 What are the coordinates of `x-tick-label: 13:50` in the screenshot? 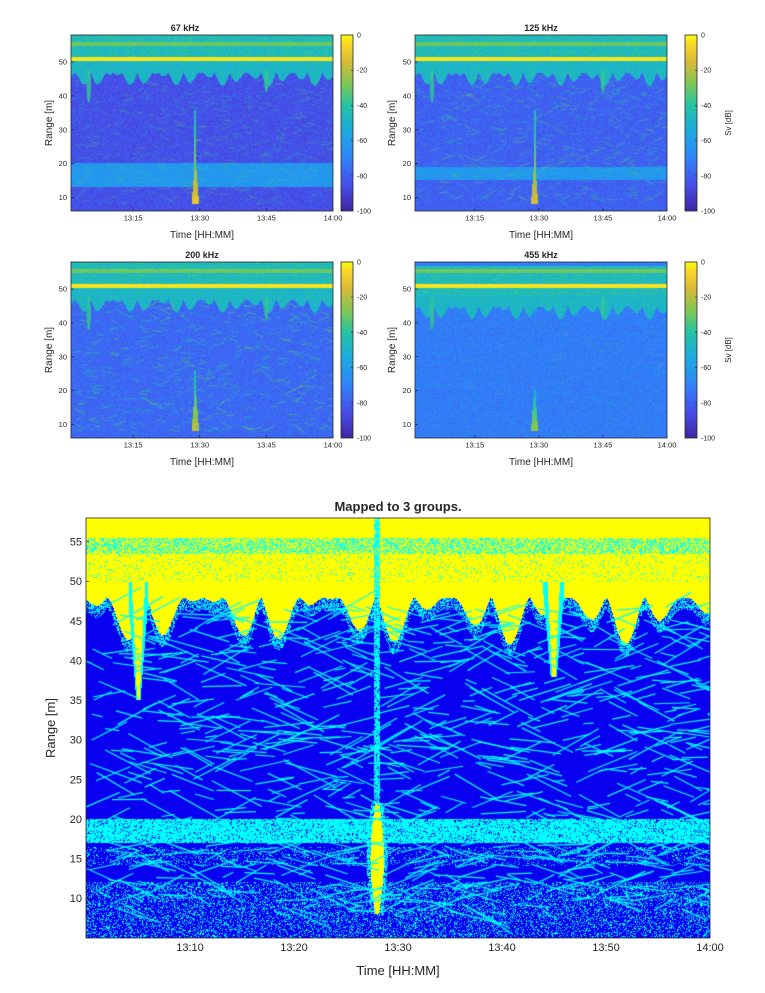 It's located at (606, 948).